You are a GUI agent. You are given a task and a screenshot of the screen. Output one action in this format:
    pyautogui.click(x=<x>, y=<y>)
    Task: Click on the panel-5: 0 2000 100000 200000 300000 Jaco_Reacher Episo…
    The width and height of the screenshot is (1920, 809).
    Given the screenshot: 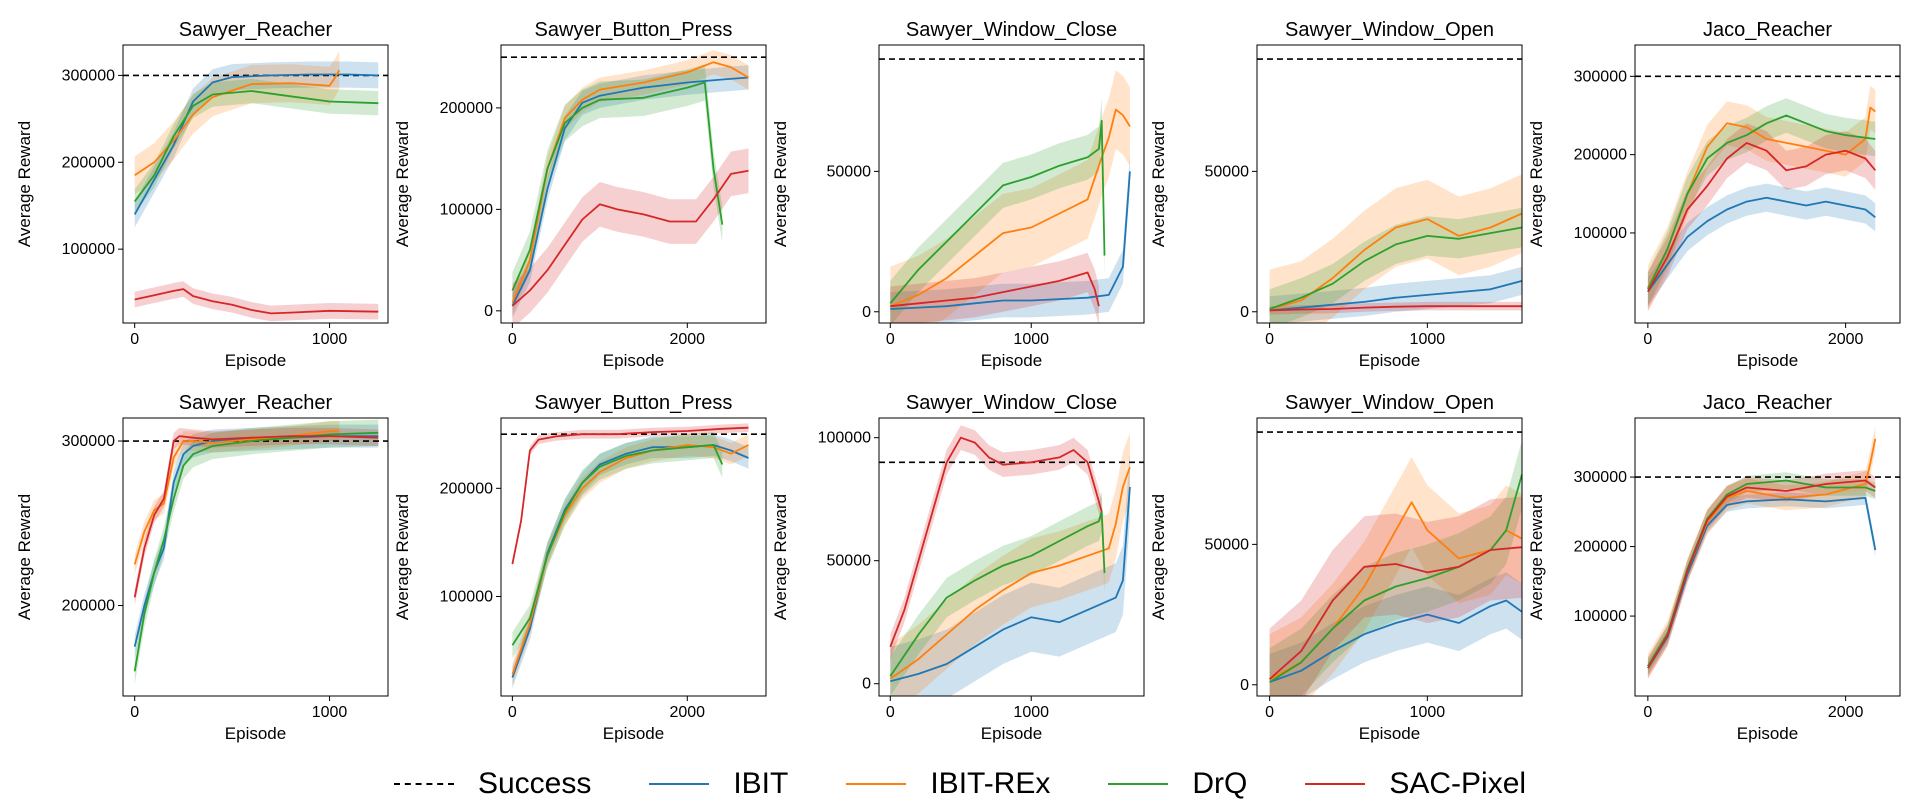 What is the action you would take?
    pyautogui.click(x=1714, y=194)
    